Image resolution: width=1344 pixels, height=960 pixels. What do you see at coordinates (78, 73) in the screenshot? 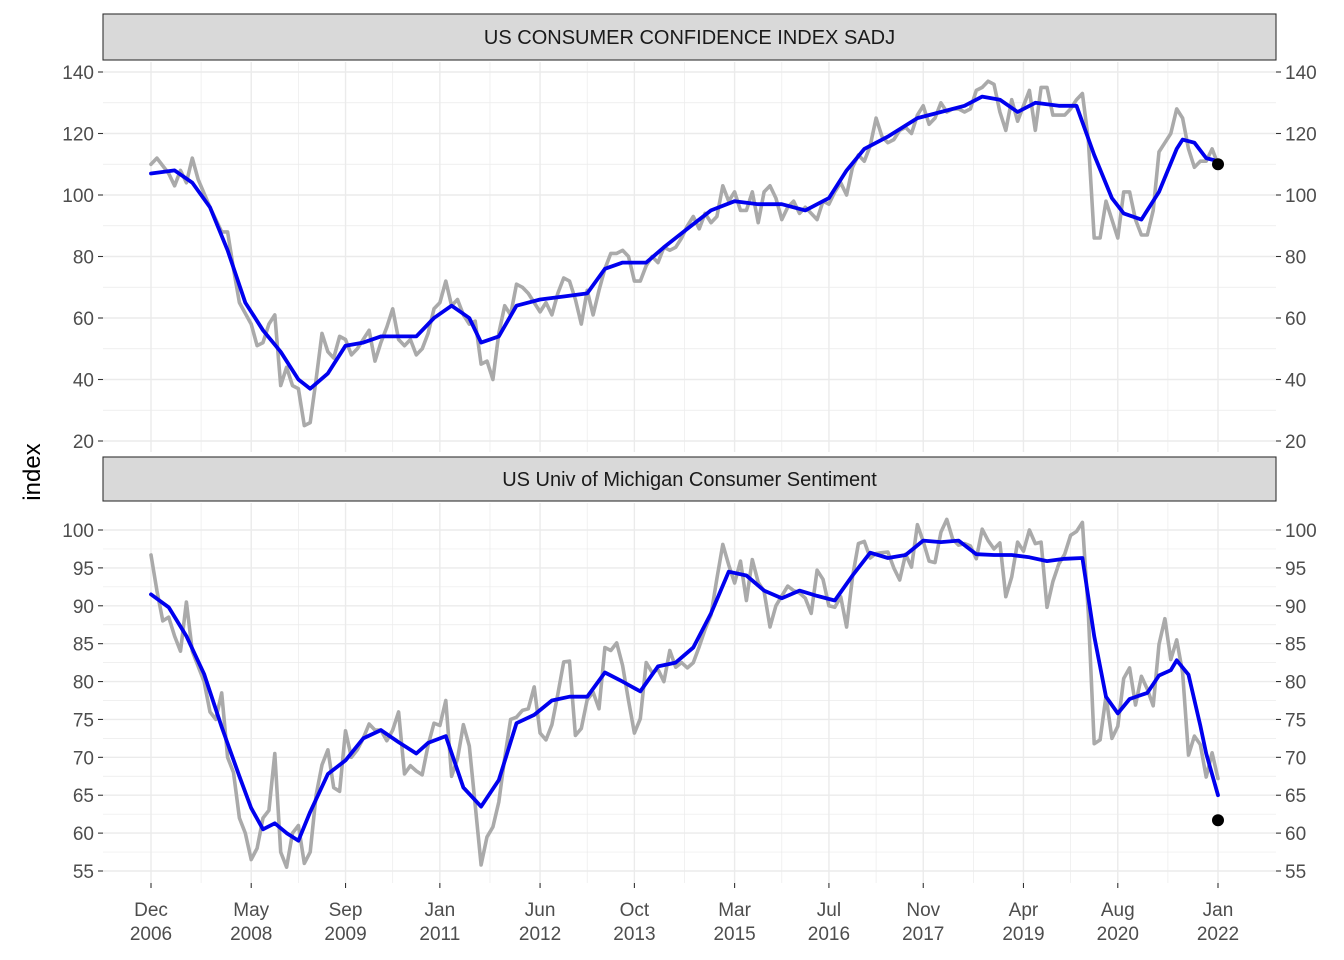
I see `y-tick-label-left: 140` at bounding box center [78, 73].